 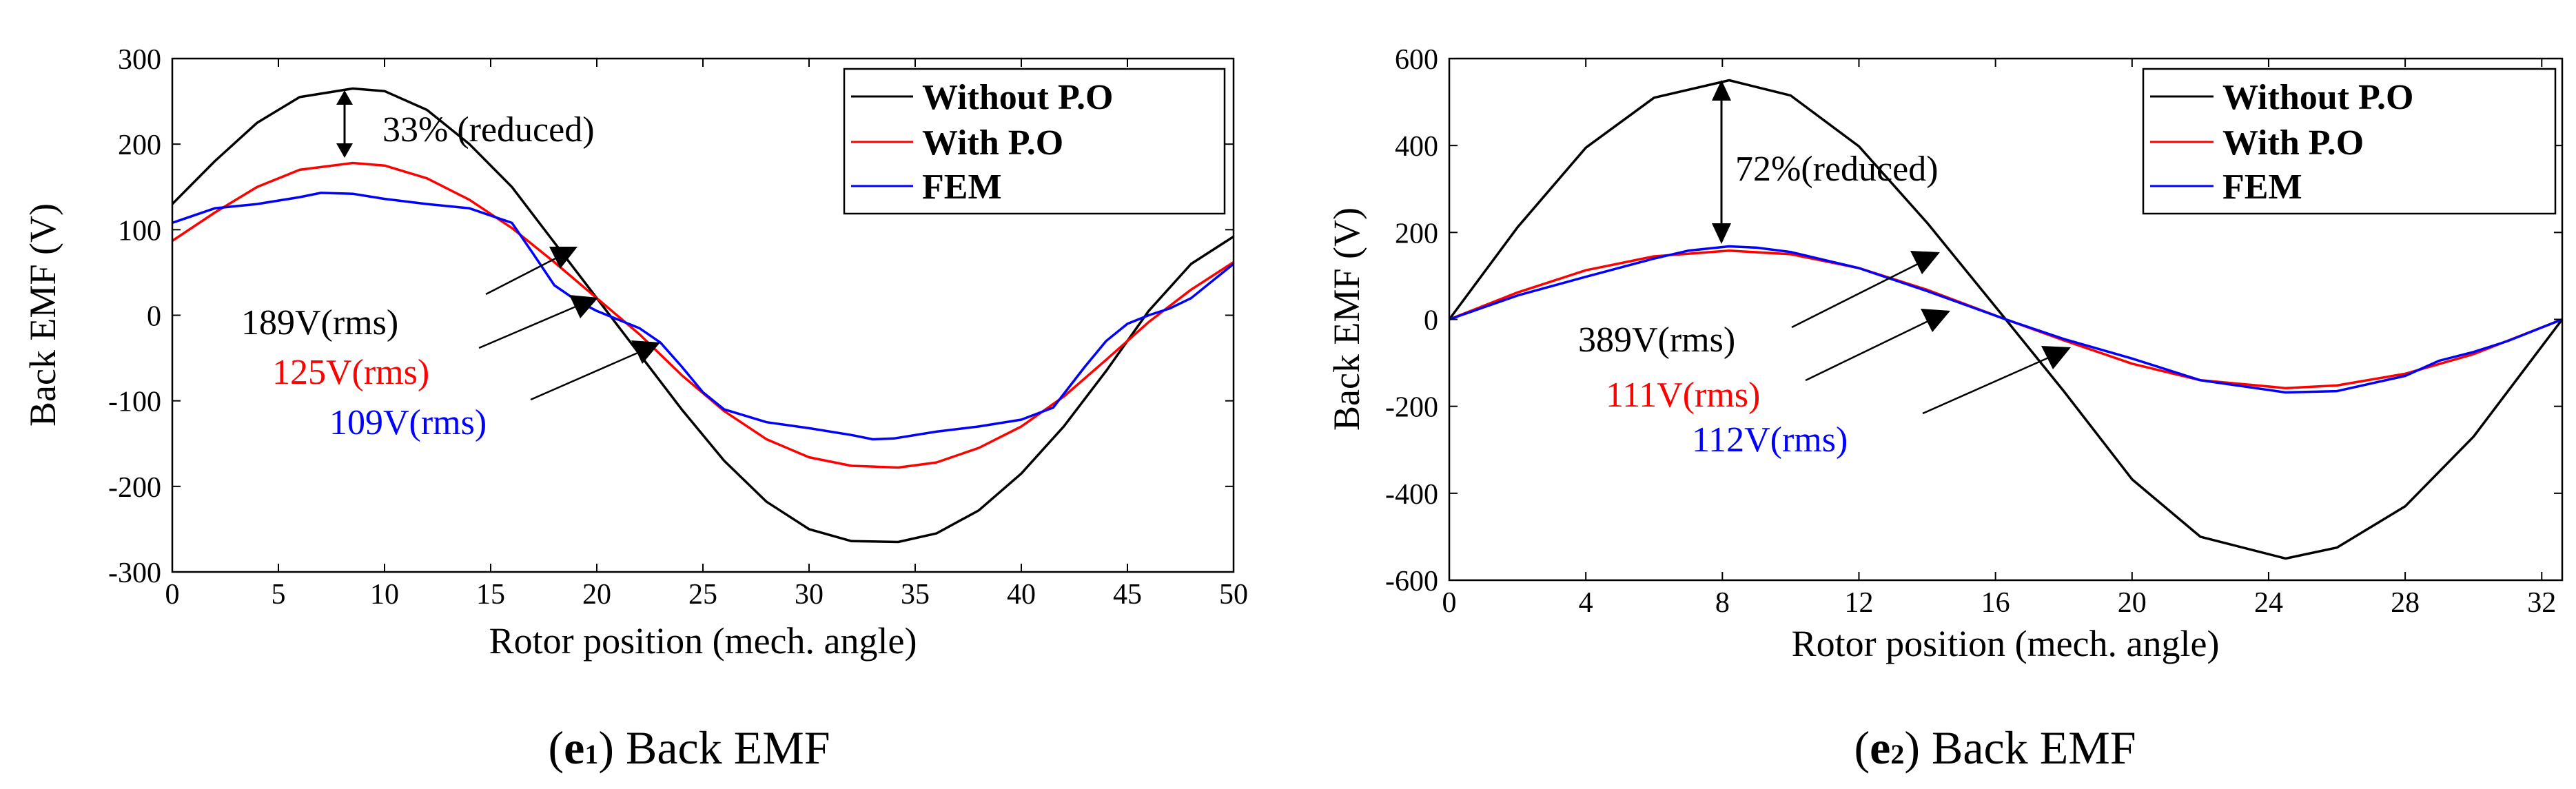 I want to click on caption-subscript: 1, so click(x=591, y=754).